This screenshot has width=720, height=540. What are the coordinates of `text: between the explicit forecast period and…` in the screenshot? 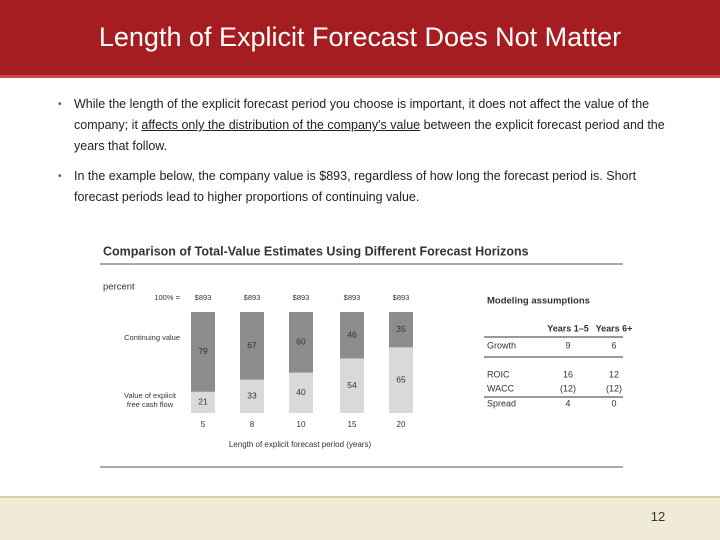 It's located at (369, 135).